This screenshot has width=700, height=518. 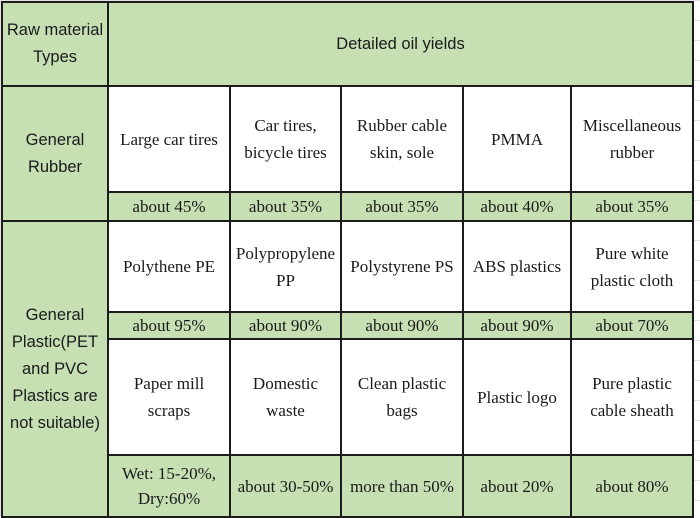 I want to click on material-cell: Polystyrene PS, so click(x=402, y=266).